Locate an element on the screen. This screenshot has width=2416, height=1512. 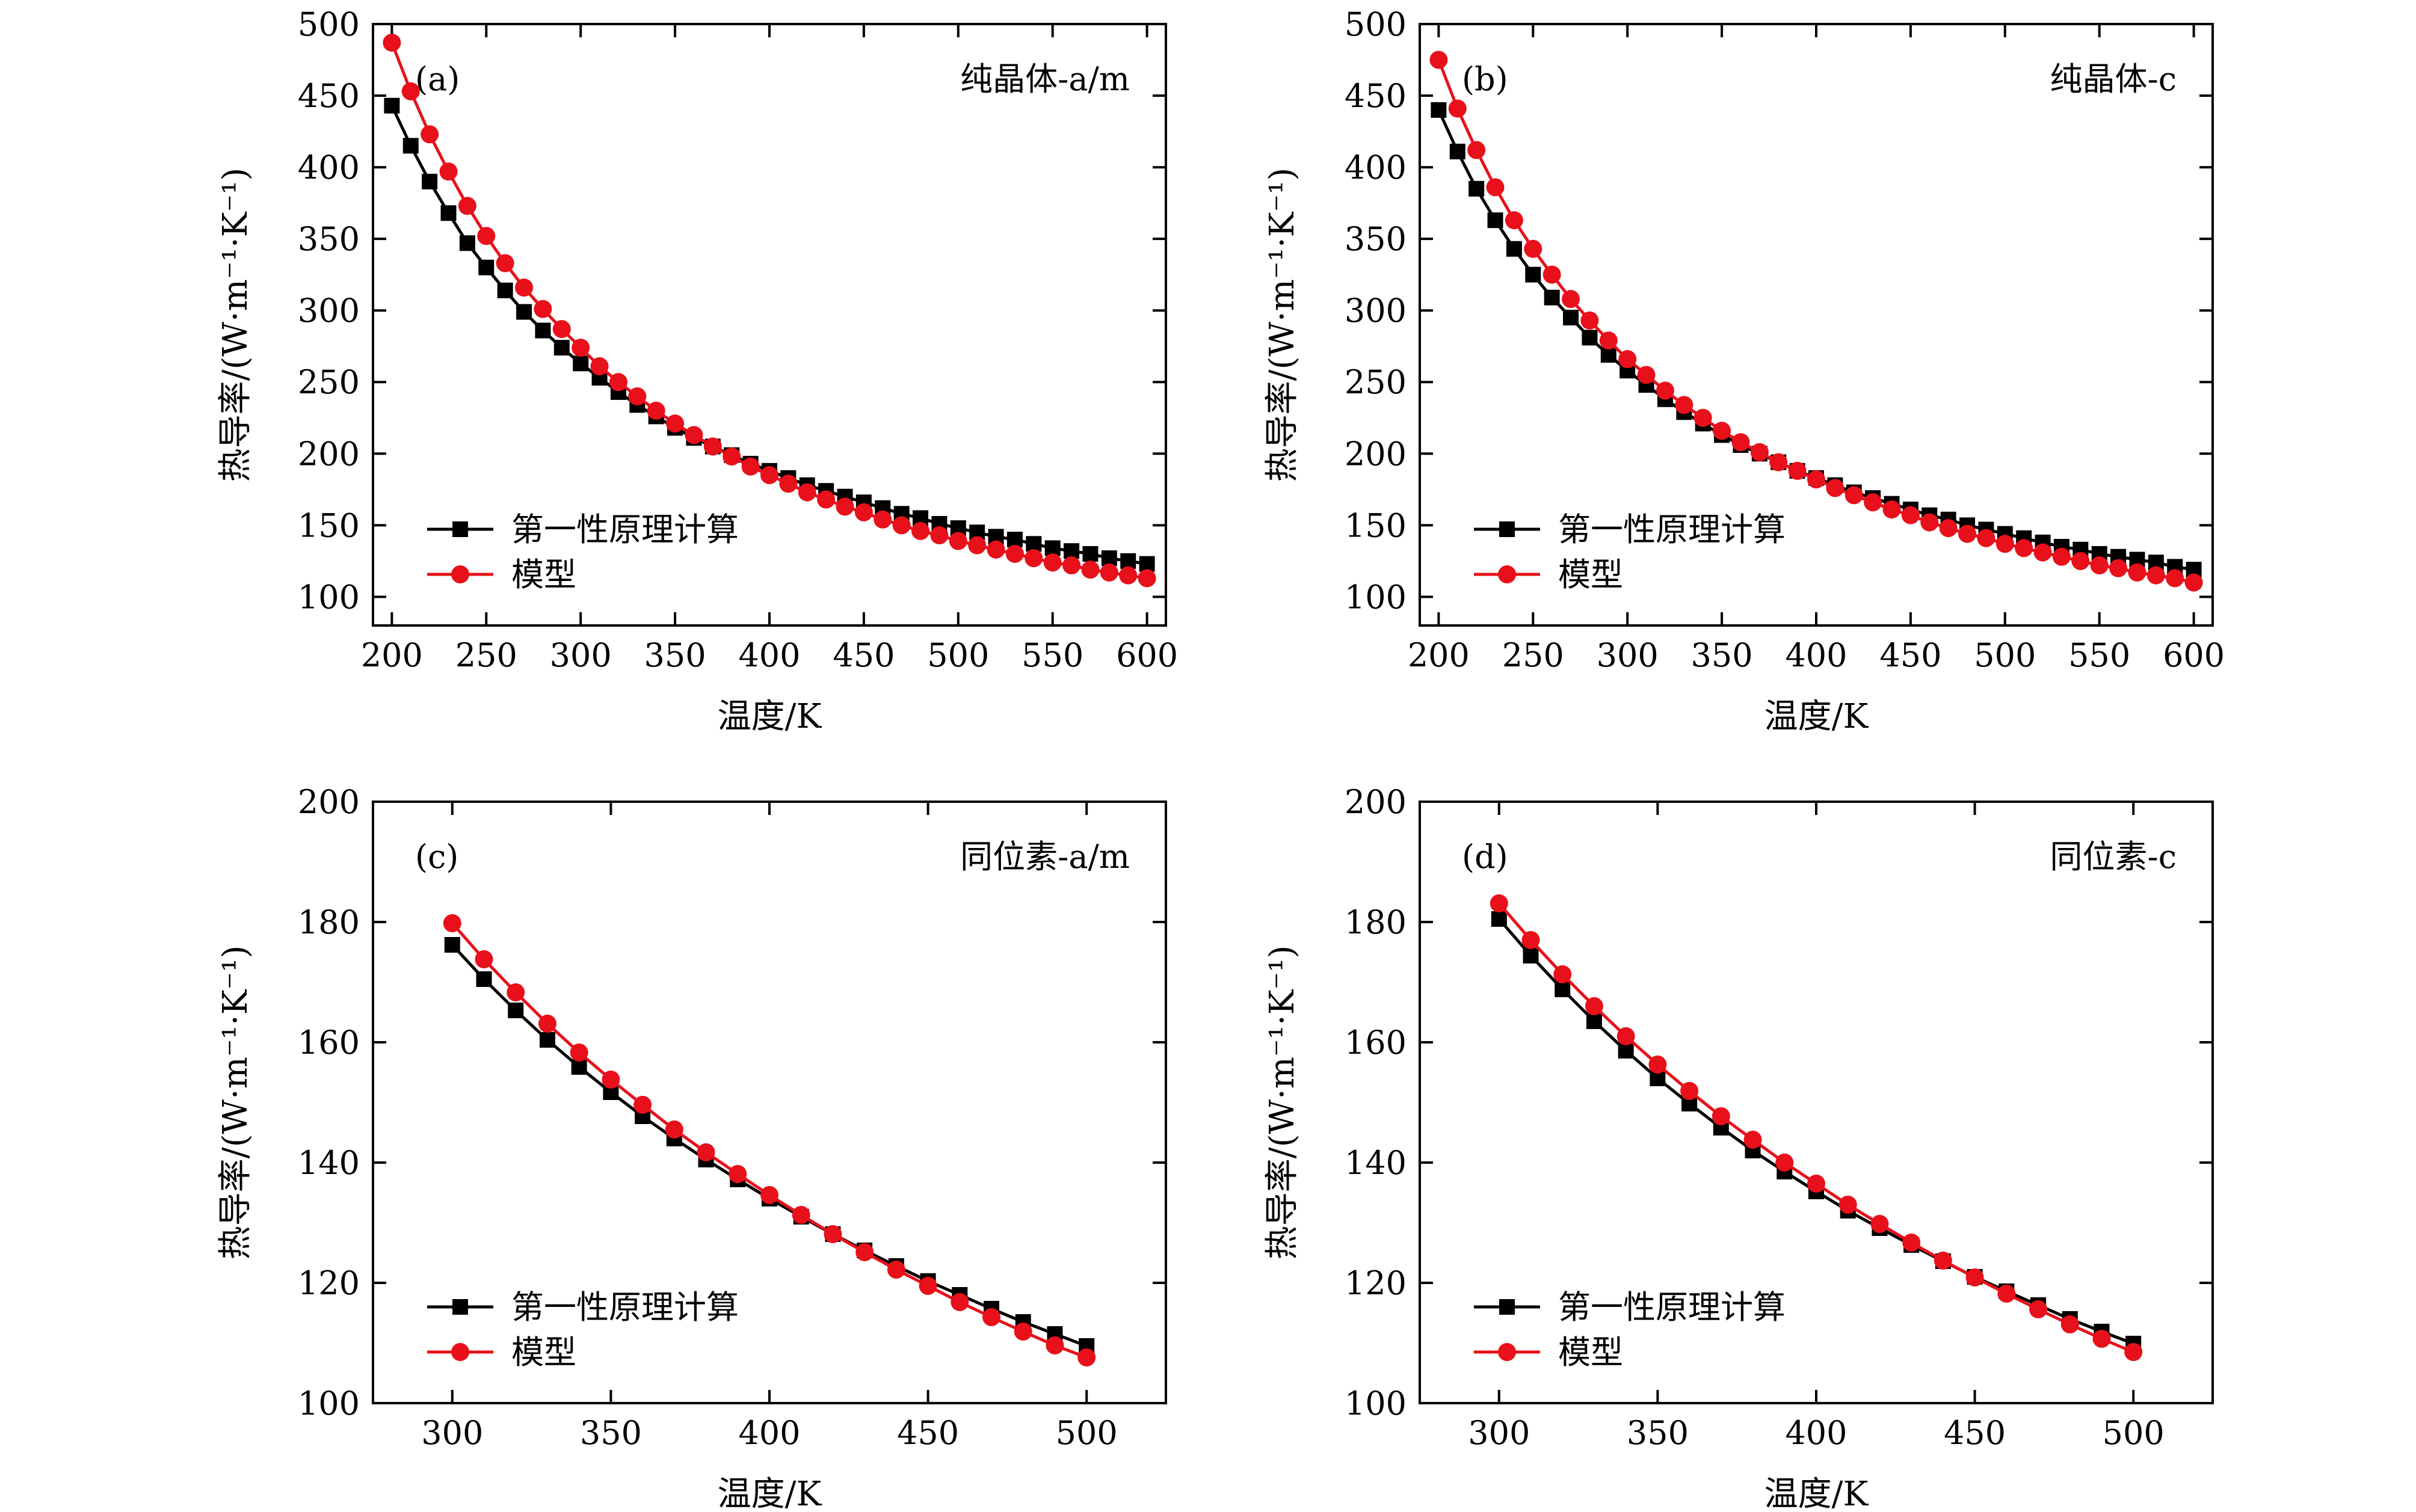
panel-title: 纯晶体-a/m is located at coordinates (1045, 79).